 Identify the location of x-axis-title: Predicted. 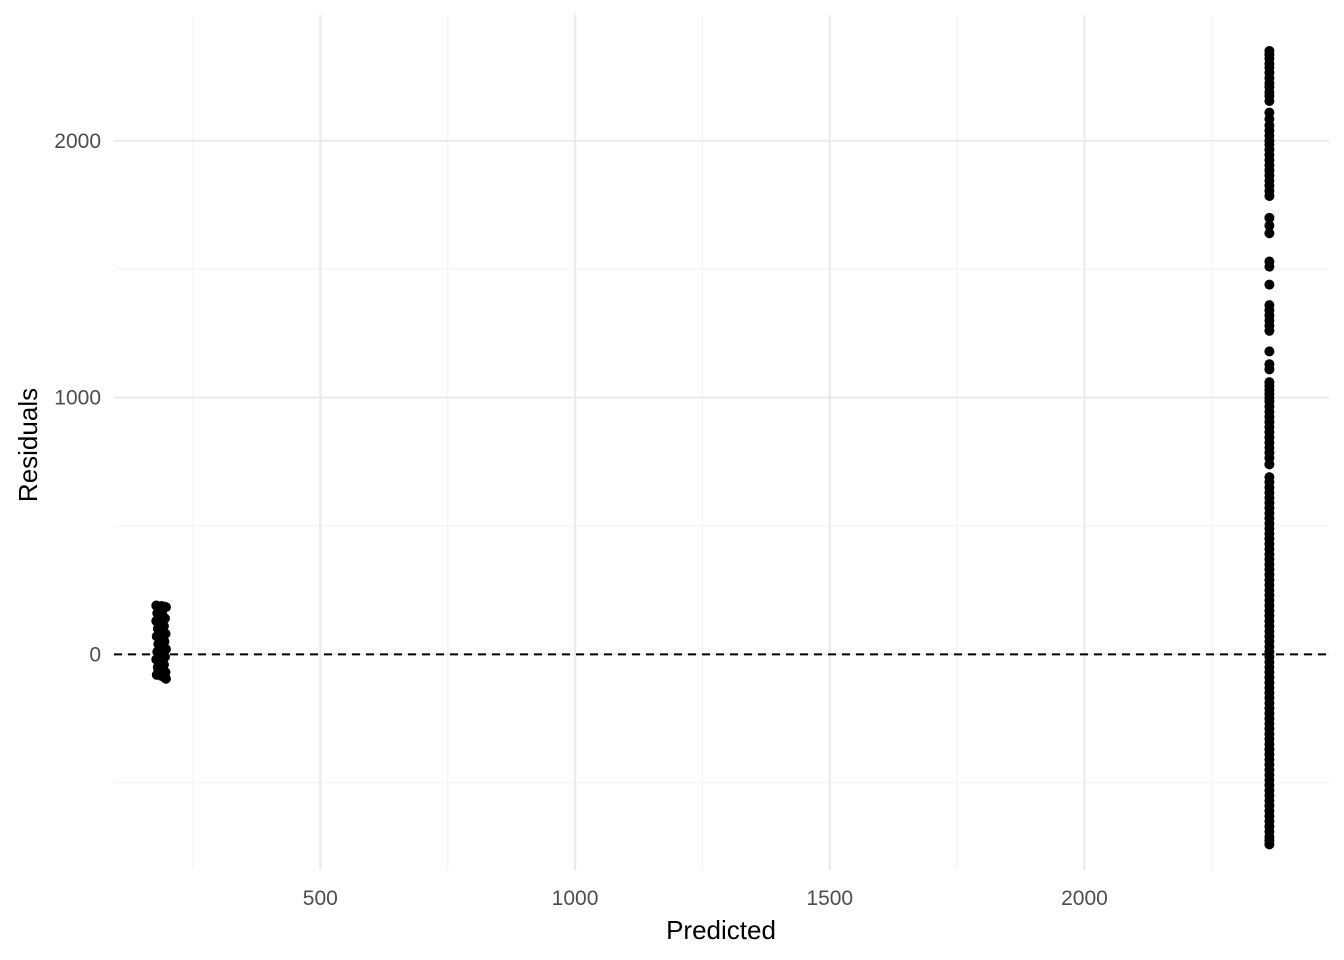
(721, 930).